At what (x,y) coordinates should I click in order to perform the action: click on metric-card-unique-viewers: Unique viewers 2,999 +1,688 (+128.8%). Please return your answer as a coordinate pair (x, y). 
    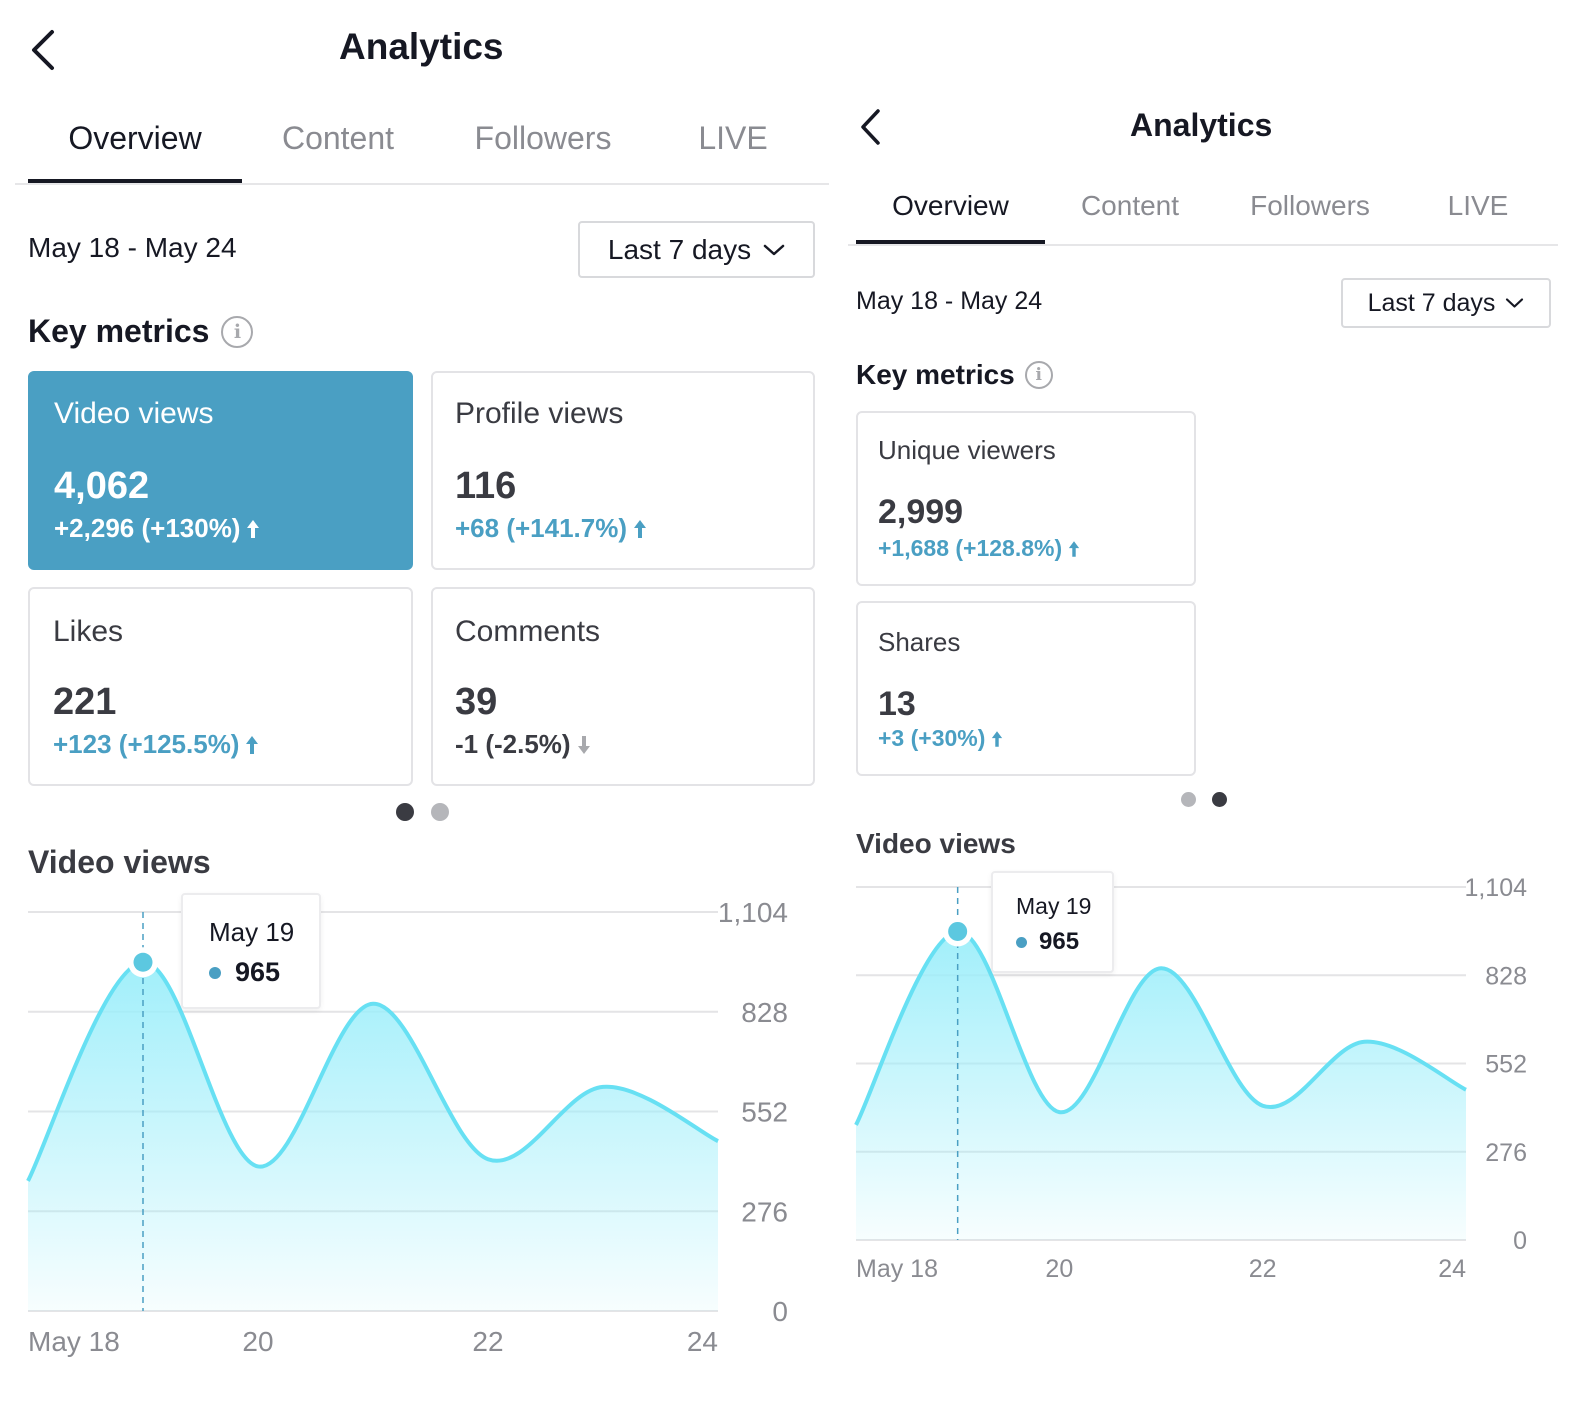
    Looking at the image, I should click on (1026, 498).